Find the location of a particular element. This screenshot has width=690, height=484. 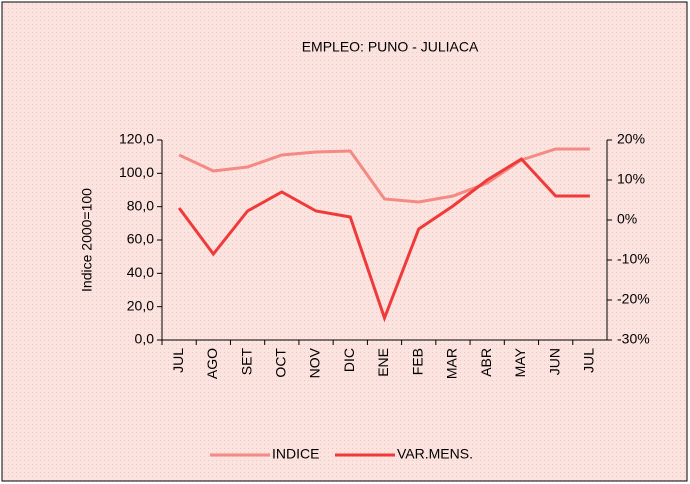

y2-tick-label: 0% is located at coordinates (627, 219).